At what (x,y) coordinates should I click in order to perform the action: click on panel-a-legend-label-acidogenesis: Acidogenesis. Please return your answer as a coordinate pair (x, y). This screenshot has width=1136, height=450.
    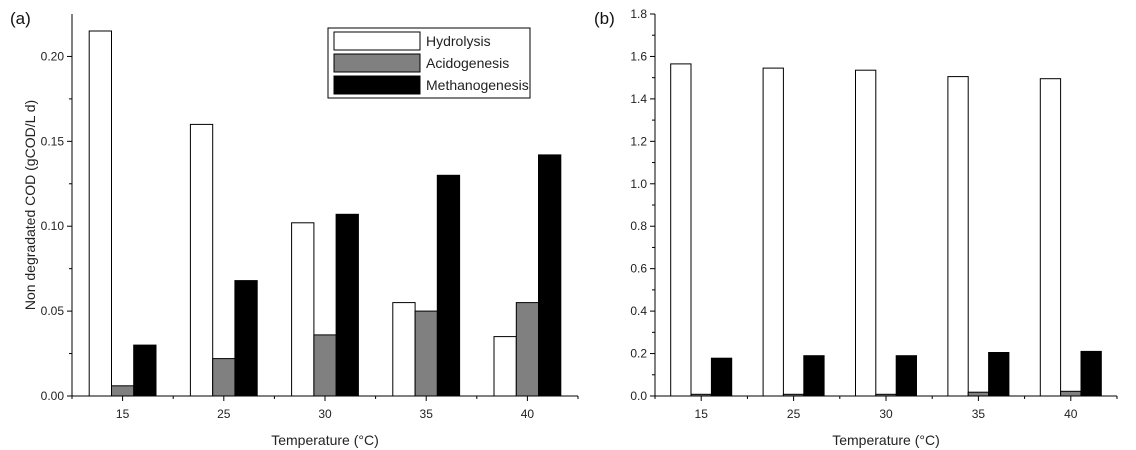
    Looking at the image, I should click on (467, 63).